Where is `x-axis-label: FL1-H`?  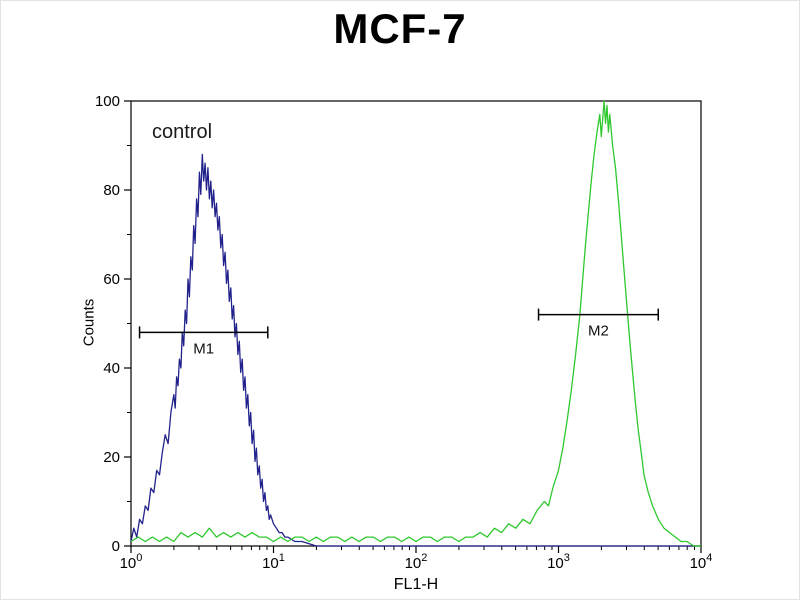 x-axis-label: FL1-H is located at coordinates (416, 584).